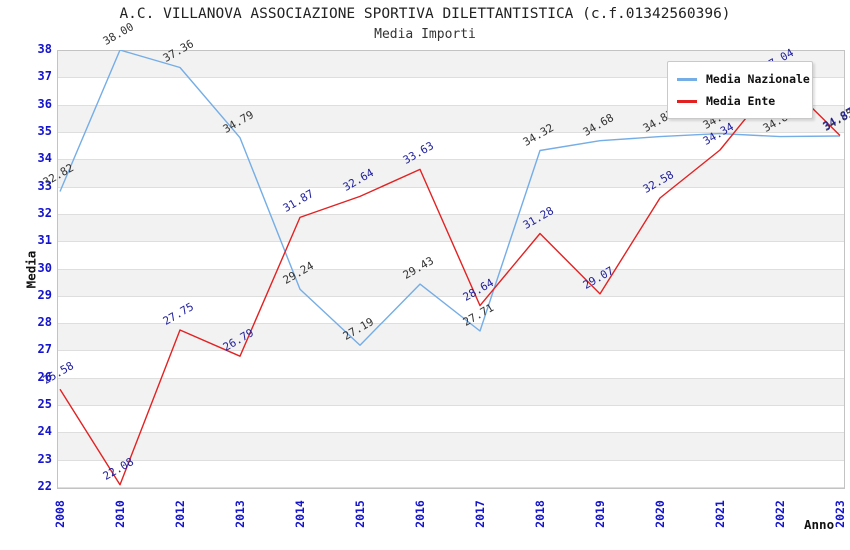  I want to click on x-tick-label: 2017, so click(480, 514).